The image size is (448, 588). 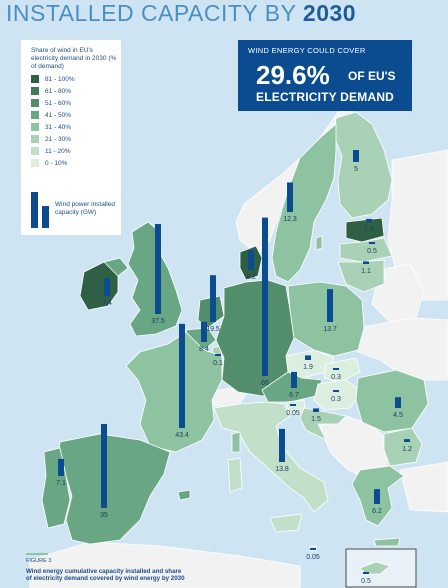 What do you see at coordinates (235, 475) in the screenshot?
I see `island-sardinia` at bounding box center [235, 475].